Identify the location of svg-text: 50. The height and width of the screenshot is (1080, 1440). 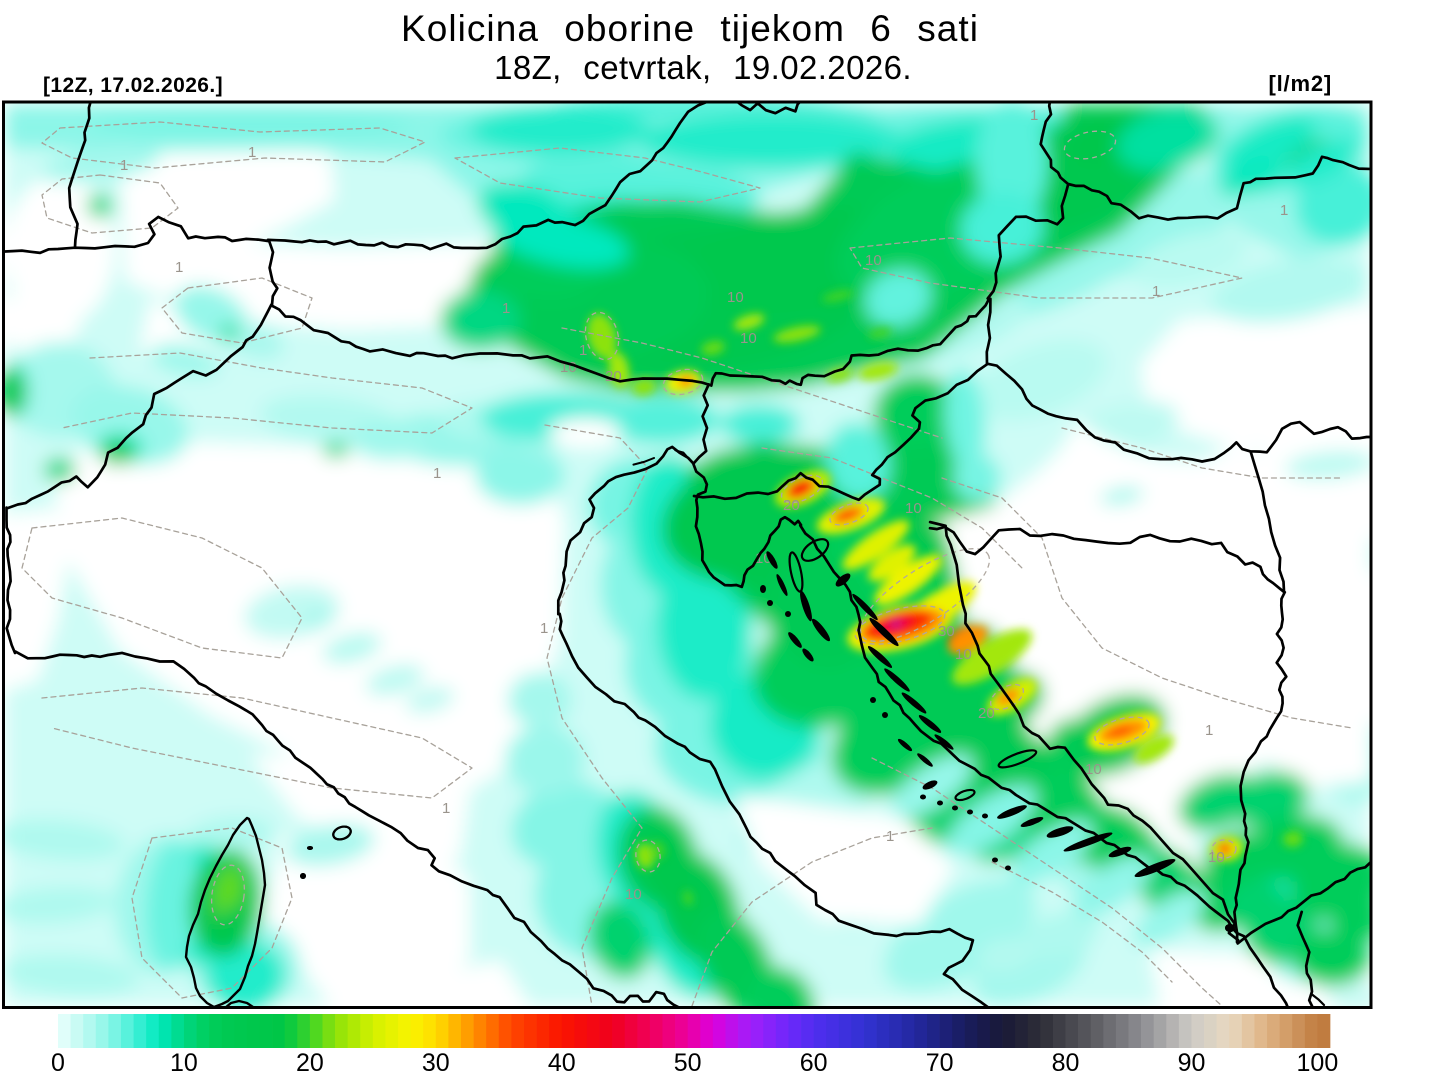
(688, 1063).